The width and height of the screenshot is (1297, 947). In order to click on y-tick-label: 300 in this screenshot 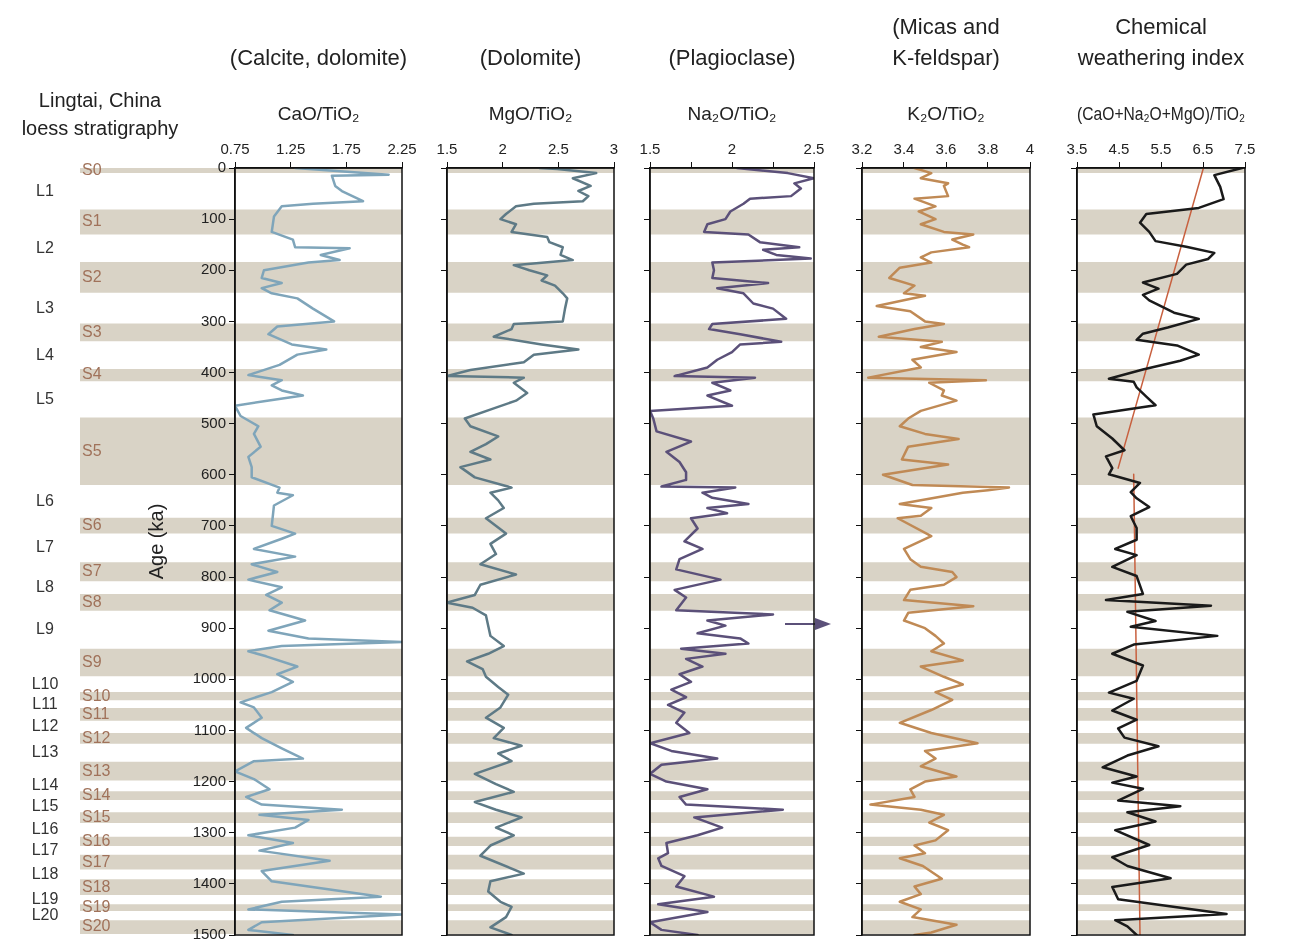, I will do `click(213, 320)`.